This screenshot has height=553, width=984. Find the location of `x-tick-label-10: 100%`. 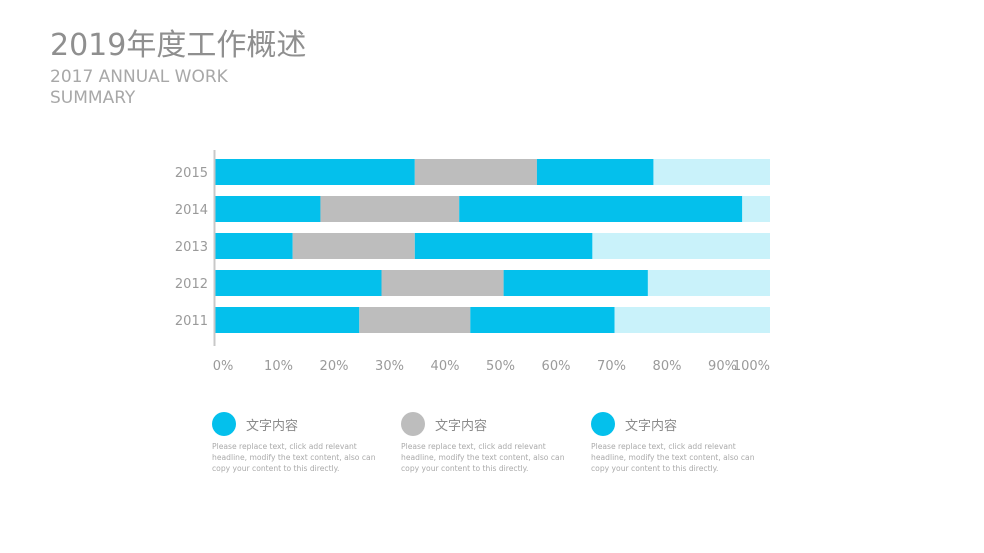

x-tick-label-10: 100% is located at coordinates (751, 366).